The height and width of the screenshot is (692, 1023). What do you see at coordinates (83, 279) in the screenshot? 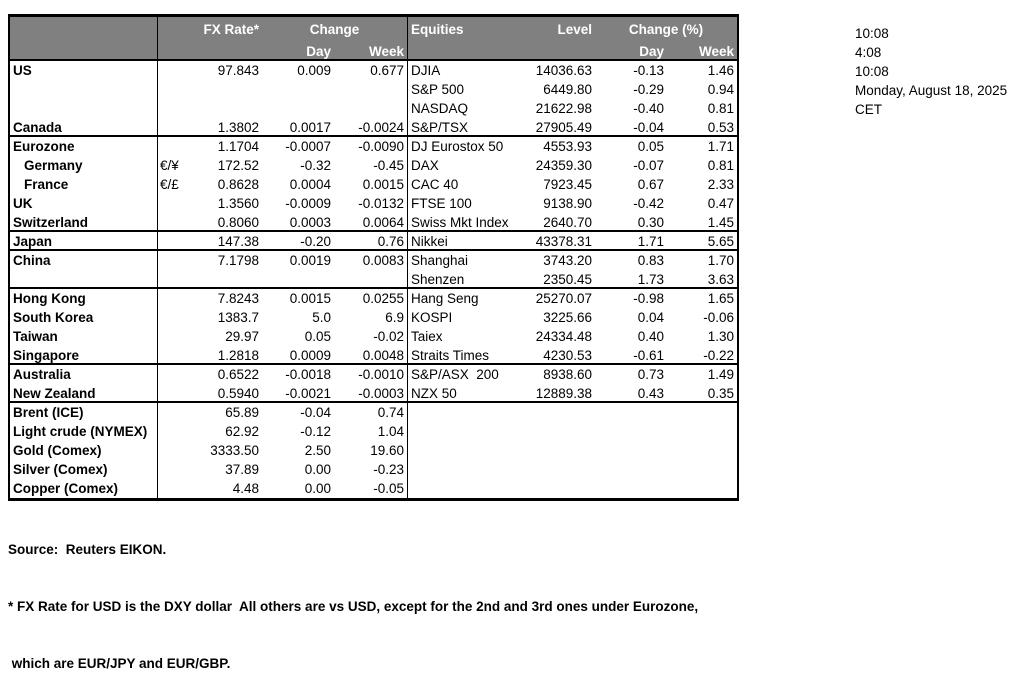
I see `country-label-cell` at bounding box center [83, 279].